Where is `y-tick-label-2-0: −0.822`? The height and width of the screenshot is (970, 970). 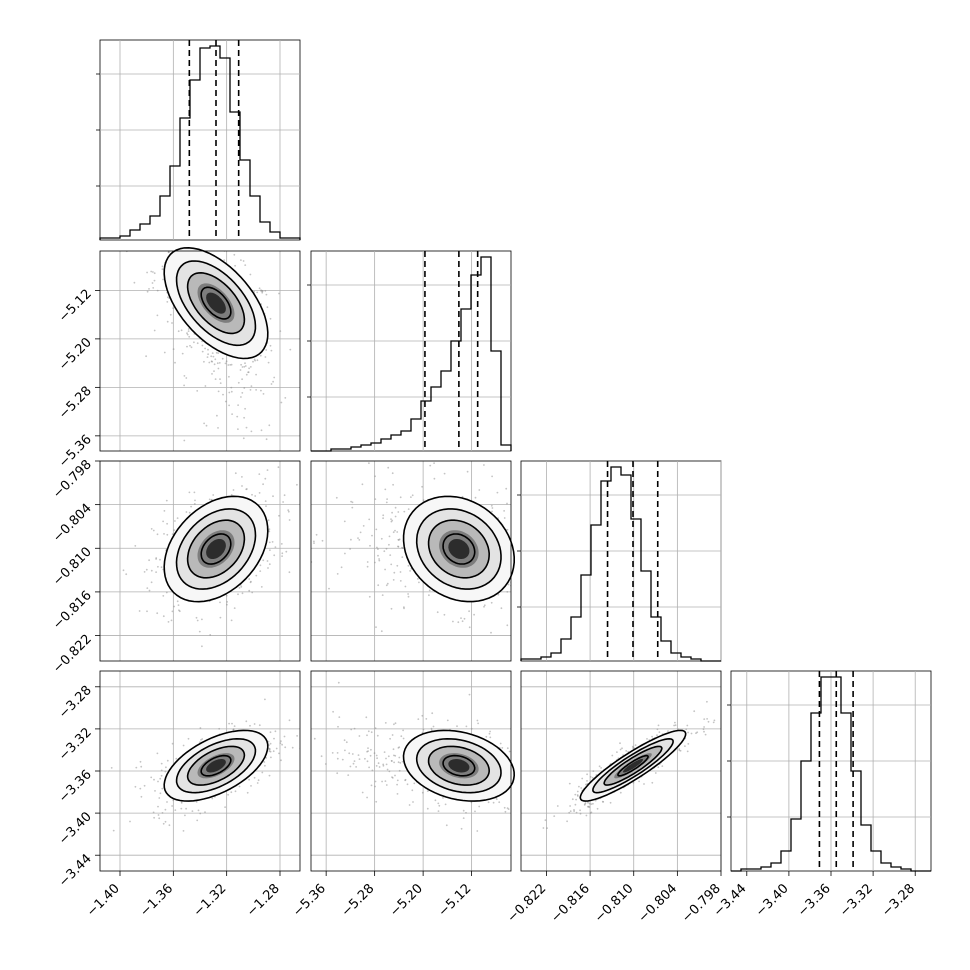
y-tick-label-2-0: −0.822 is located at coordinates (72, 654).